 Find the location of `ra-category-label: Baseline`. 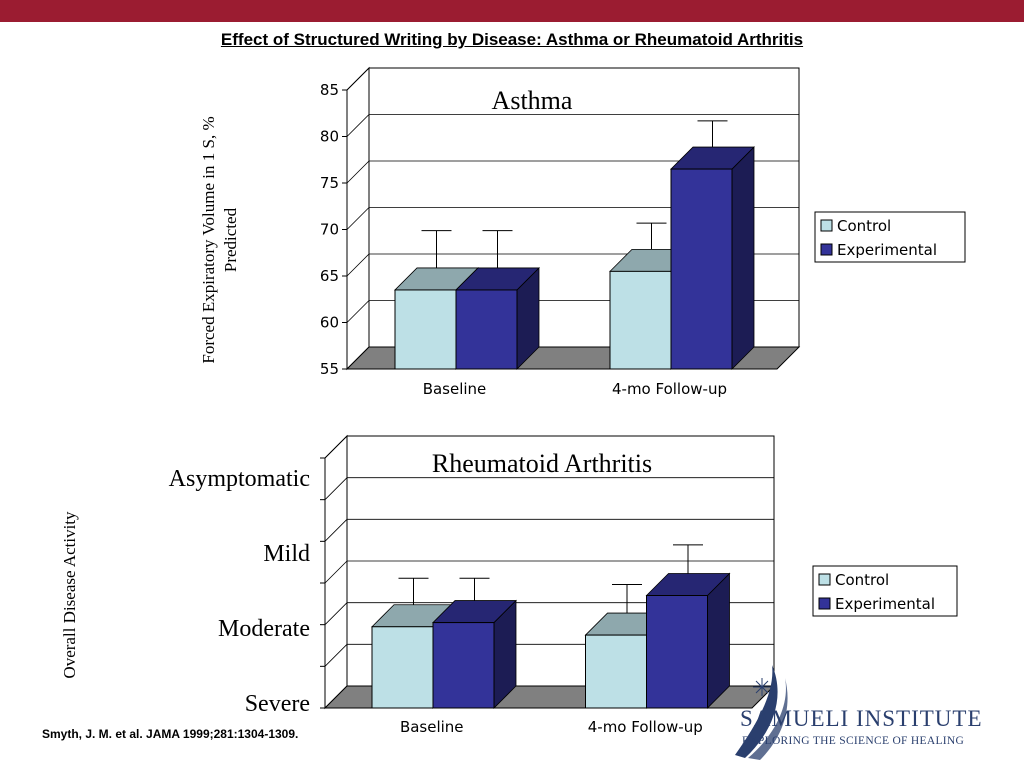

ra-category-label: Baseline is located at coordinates (432, 727).